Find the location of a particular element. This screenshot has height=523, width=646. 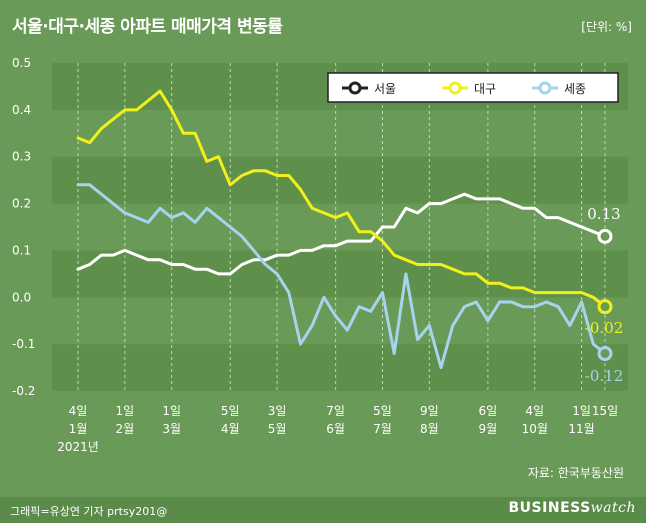

x-tick-label: 3일 is located at coordinates (277, 411).